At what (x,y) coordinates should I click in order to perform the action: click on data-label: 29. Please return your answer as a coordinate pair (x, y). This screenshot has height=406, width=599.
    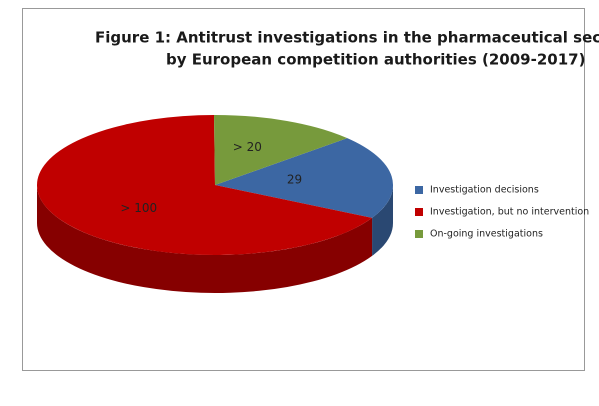
    Looking at the image, I should click on (294, 180).